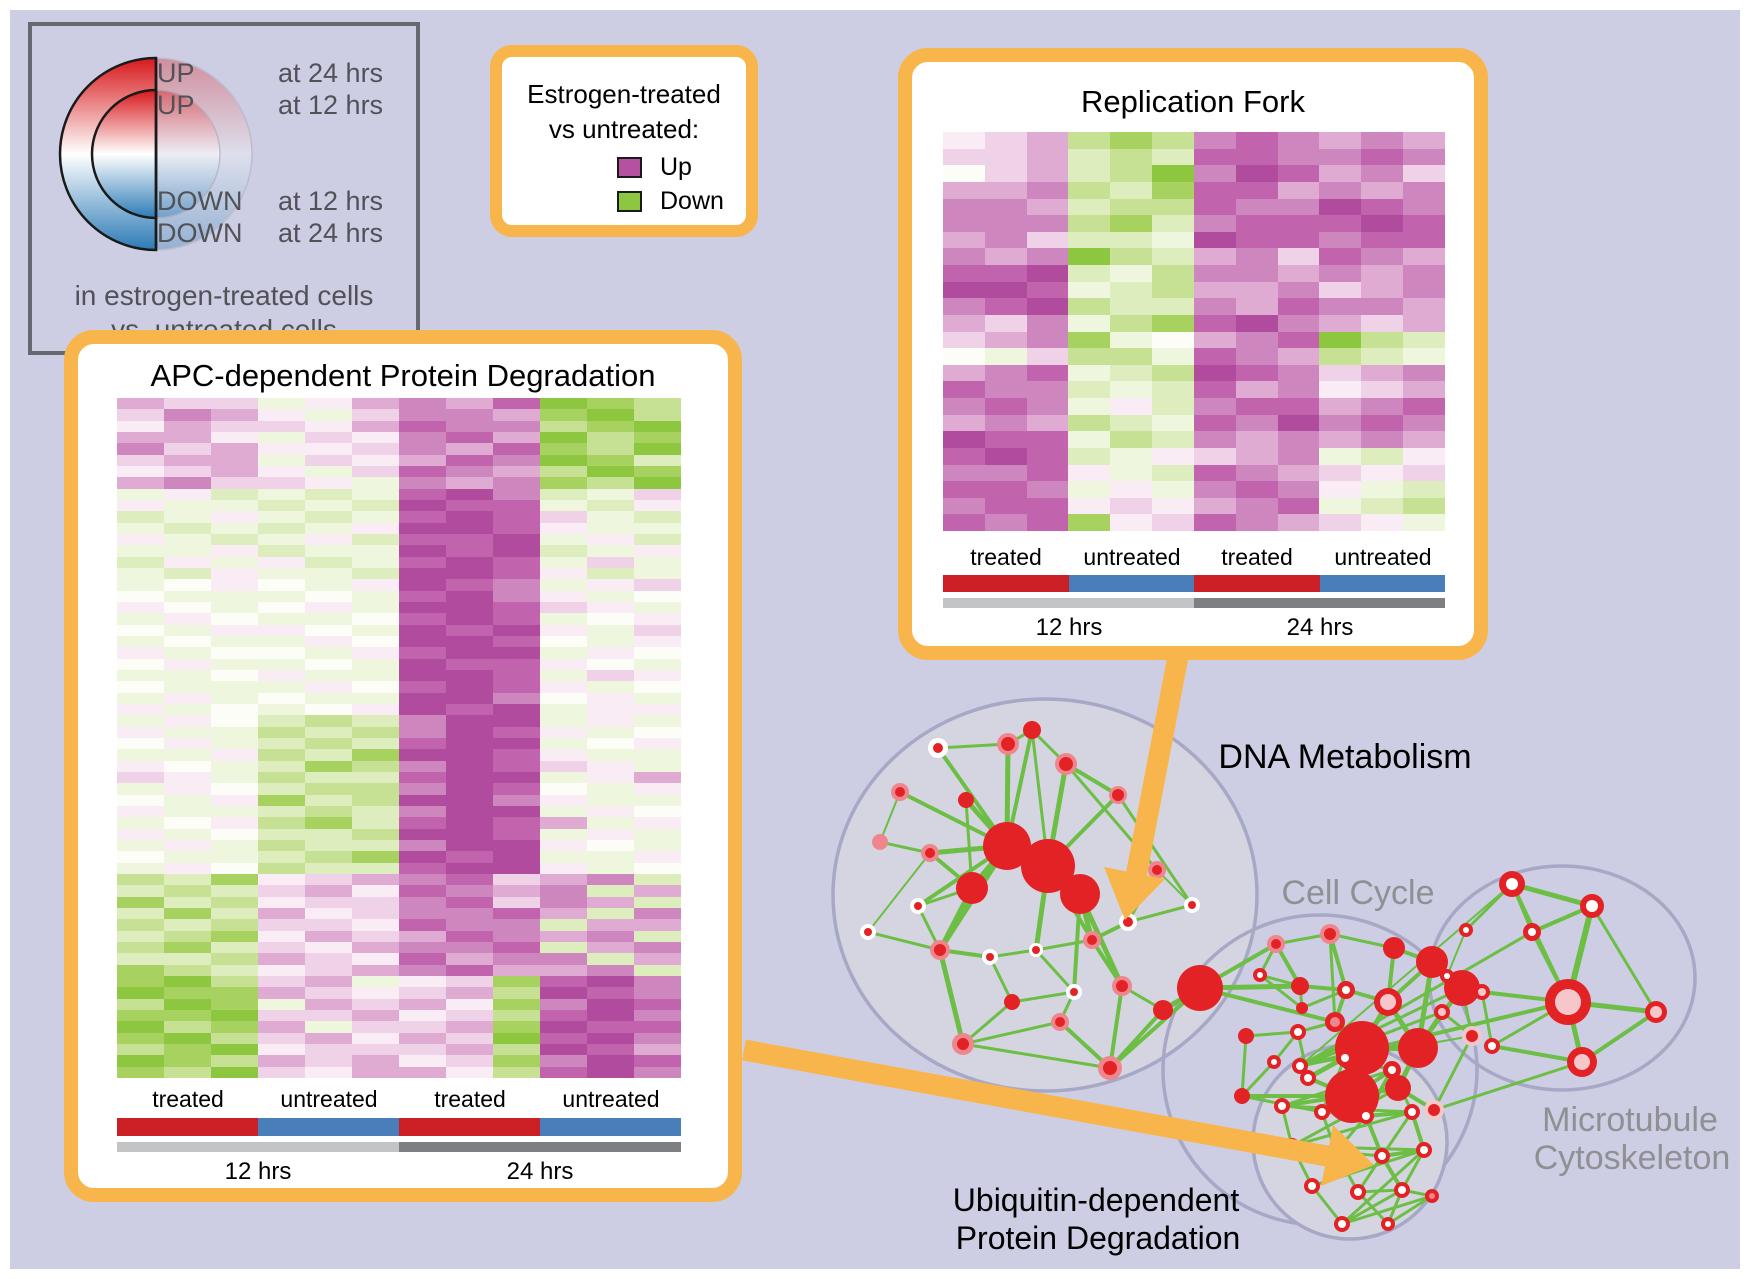  What do you see at coordinates (692, 201) in the screenshot?
I see `down-label: Down` at bounding box center [692, 201].